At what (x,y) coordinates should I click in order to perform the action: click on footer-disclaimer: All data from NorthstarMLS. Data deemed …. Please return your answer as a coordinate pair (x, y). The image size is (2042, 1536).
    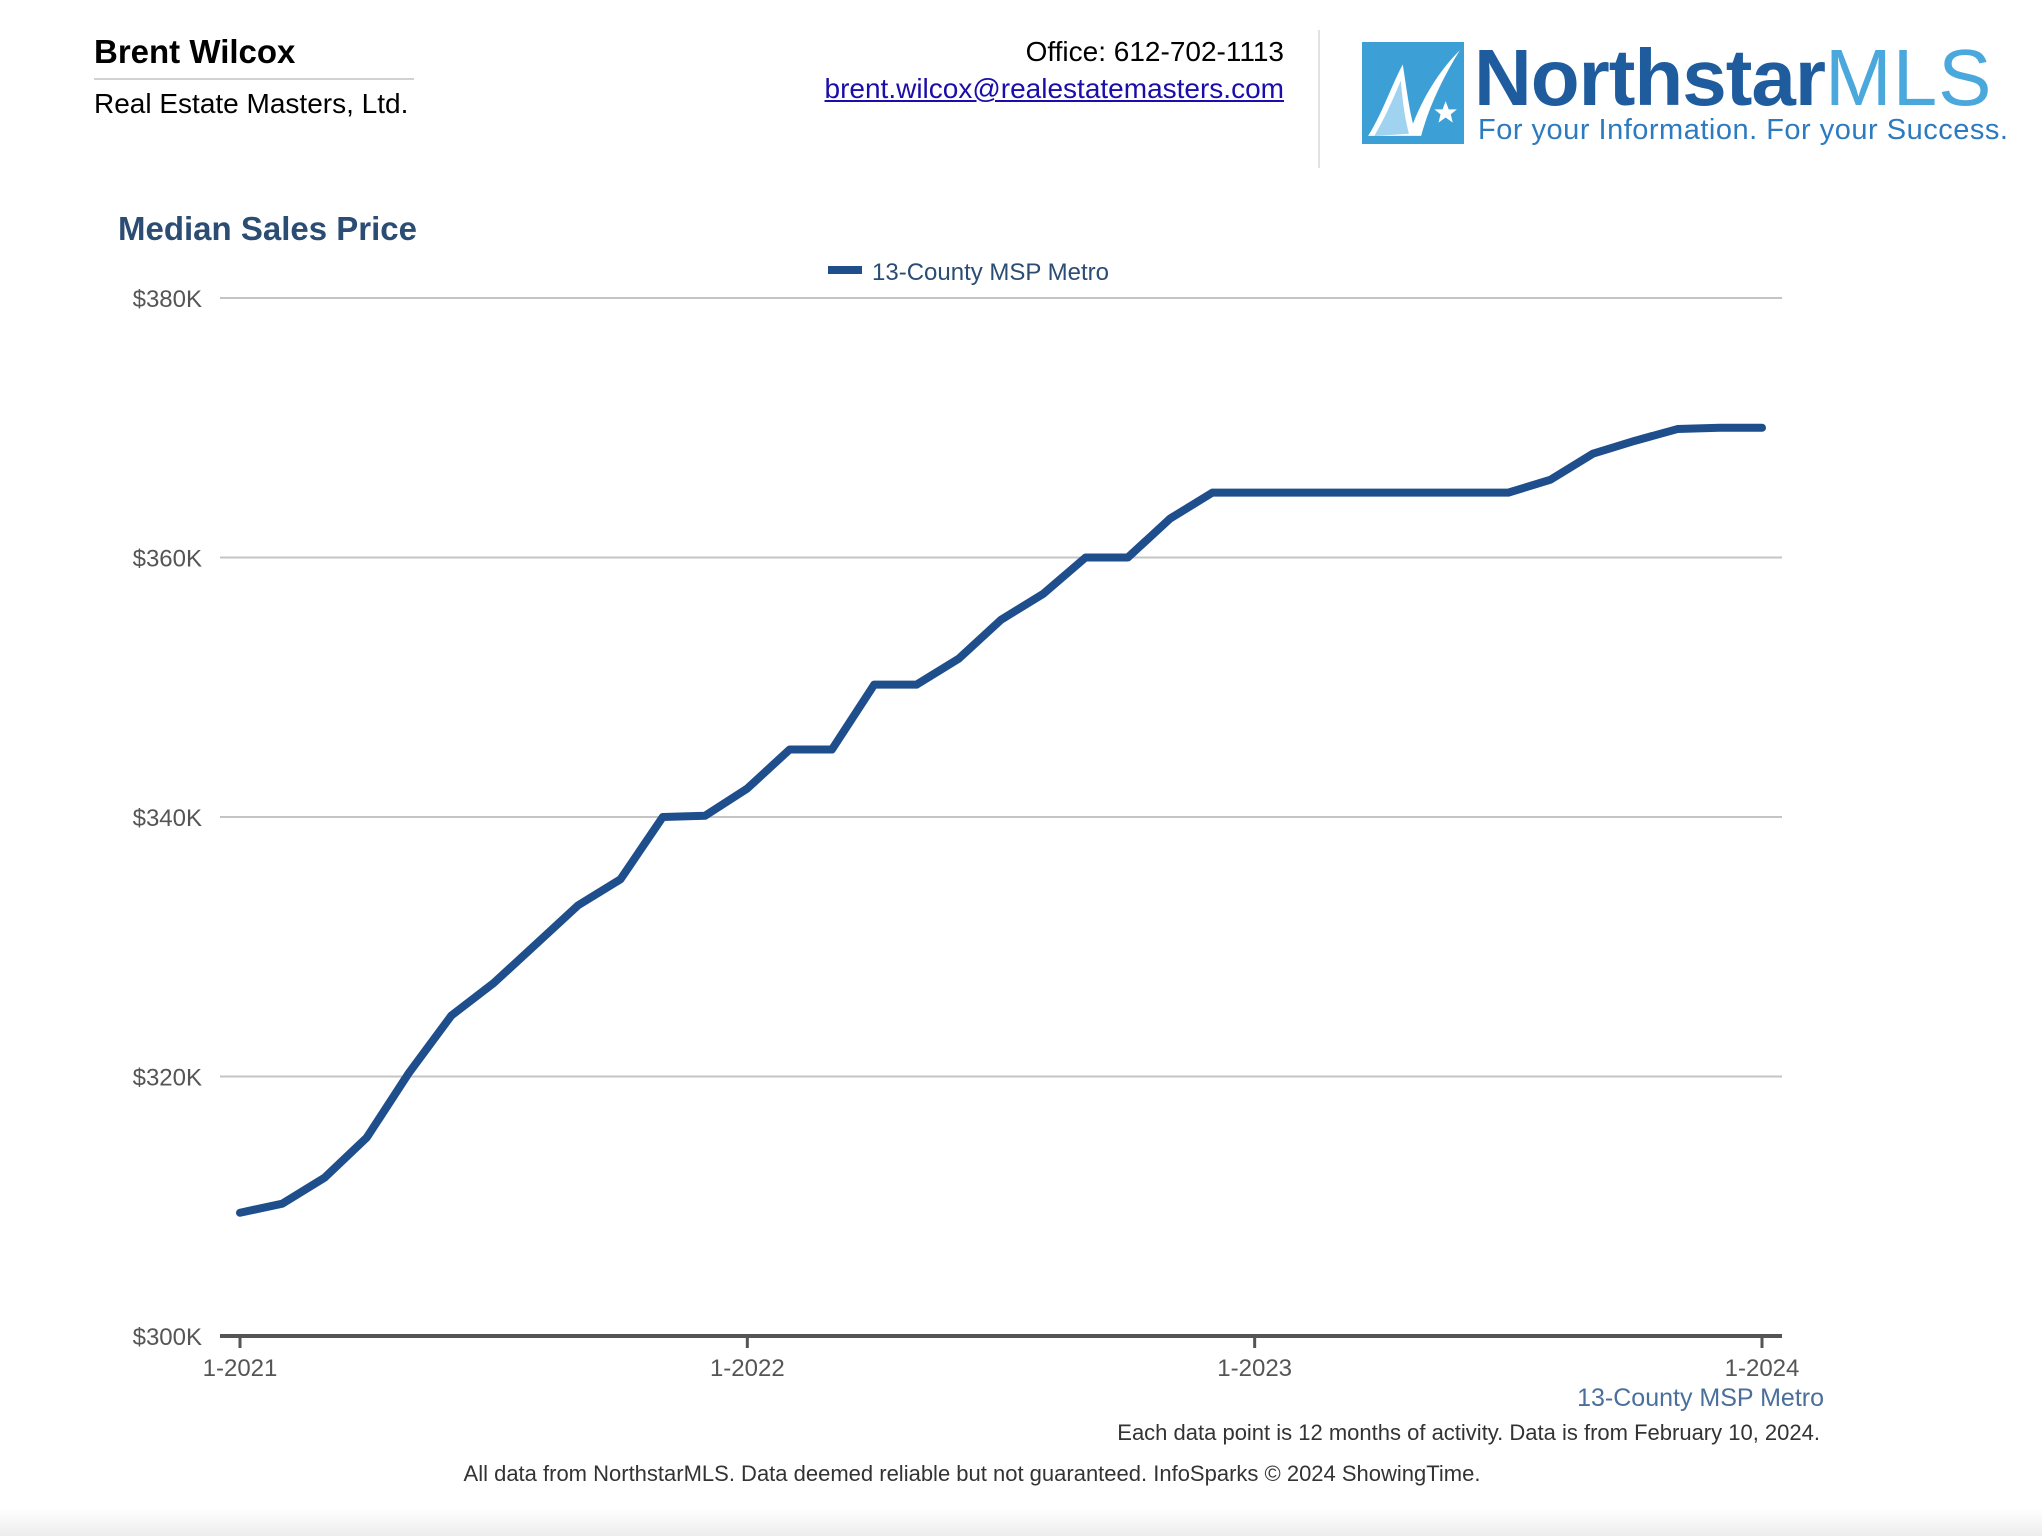
    Looking at the image, I should click on (972, 1473).